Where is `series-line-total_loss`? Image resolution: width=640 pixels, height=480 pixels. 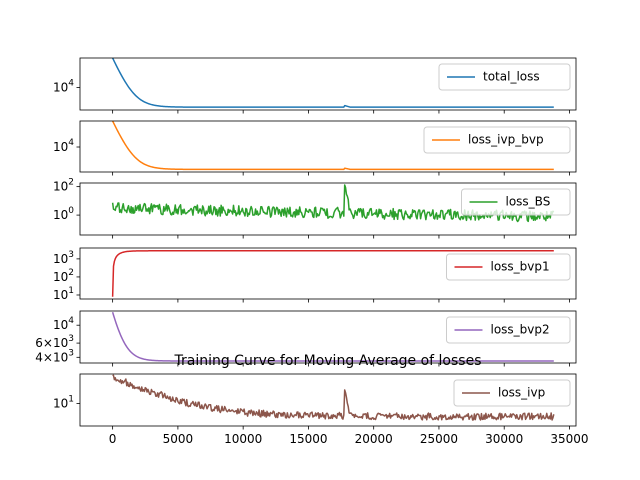 series-line-total_loss is located at coordinates (332, 83).